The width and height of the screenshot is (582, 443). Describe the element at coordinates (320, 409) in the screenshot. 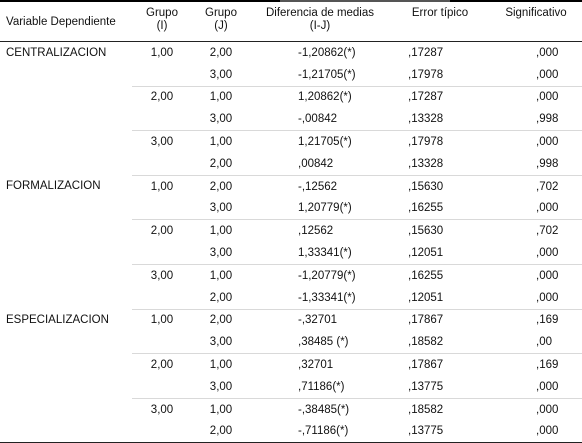

I see `mean-difference-cell: -,38485(*)` at that location.